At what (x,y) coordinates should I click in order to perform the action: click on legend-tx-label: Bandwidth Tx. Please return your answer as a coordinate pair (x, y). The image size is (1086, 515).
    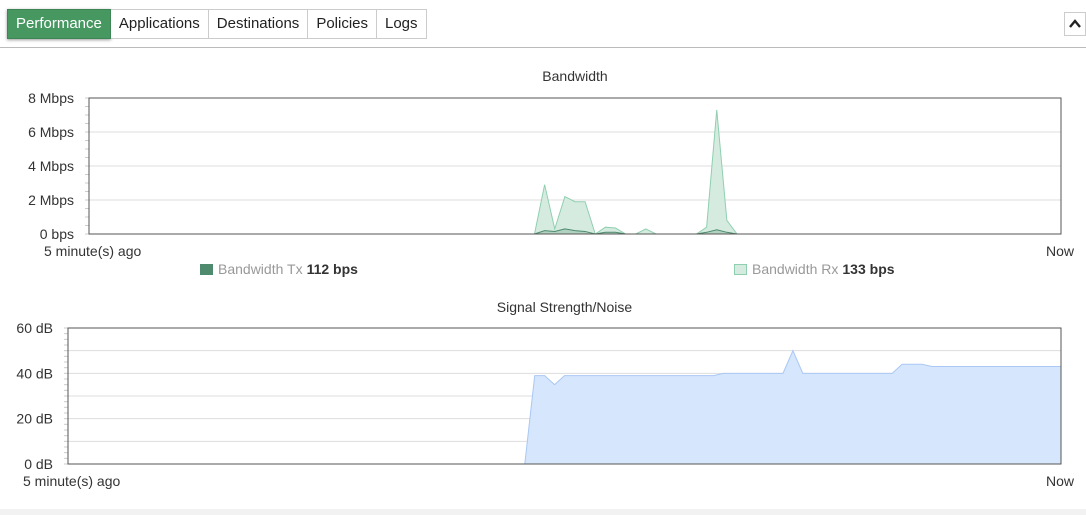
    Looking at the image, I should click on (260, 269).